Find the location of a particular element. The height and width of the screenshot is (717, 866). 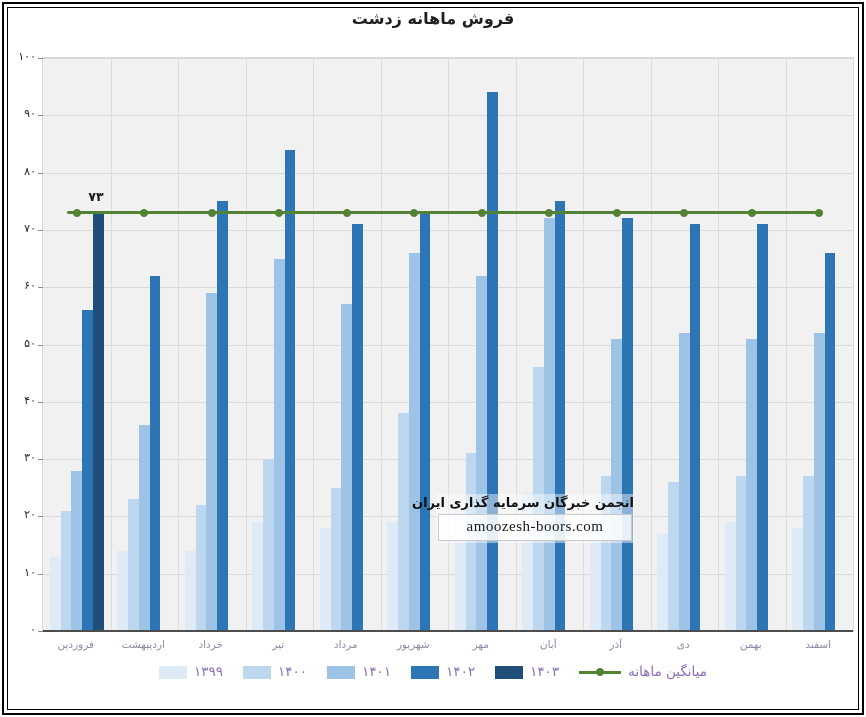

bar-۱۴۰۱-تیر is located at coordinates (279, 444).